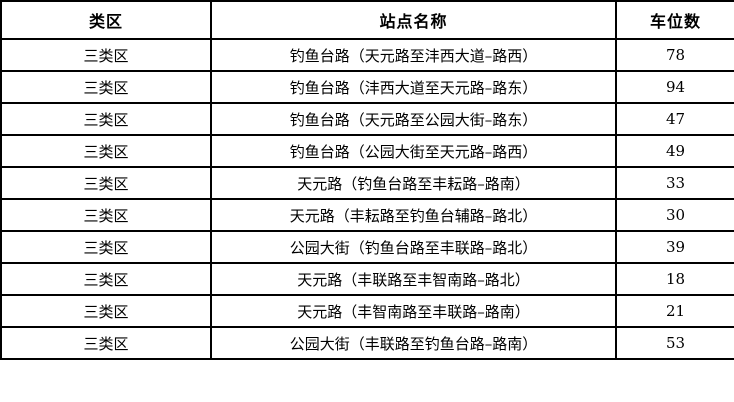  What do you see at coordinates (413, 151) in the screenshot?
I see `station-cell: 钓鱼台路（公园大街至天元路–路西）` at bounding box center [413, 151].